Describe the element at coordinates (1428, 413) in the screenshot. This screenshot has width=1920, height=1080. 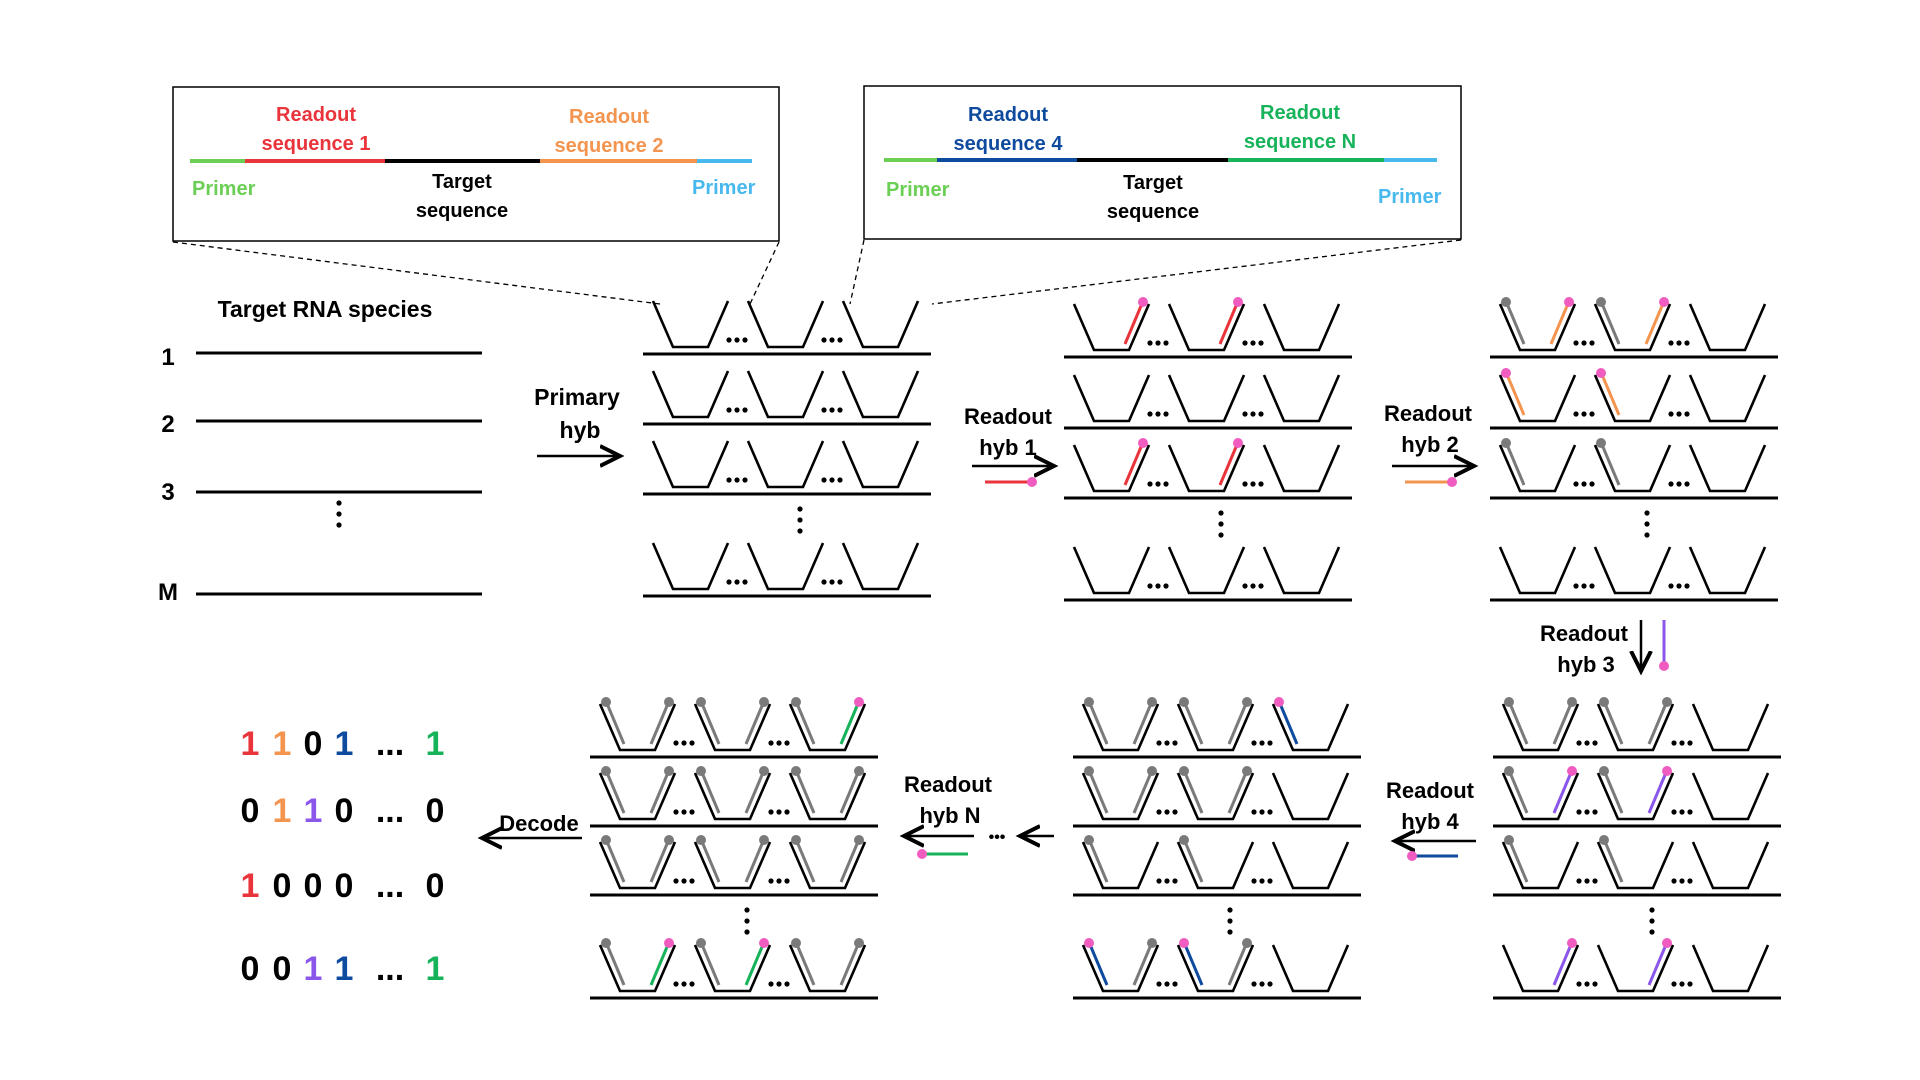
I see `step-label-line1: Readout` at that location.